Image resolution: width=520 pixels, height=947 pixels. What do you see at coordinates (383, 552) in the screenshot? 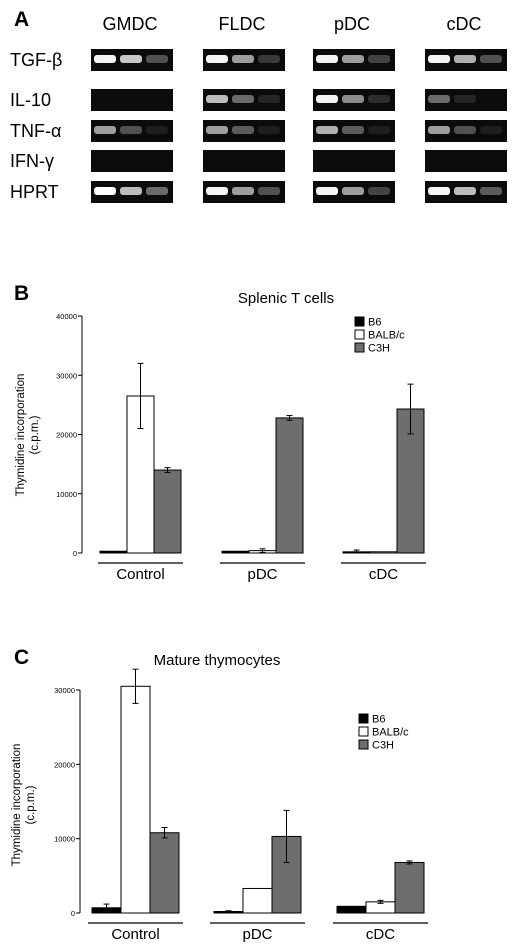
I see `bar-balbc-cdc` at bounding box center [383, 552].